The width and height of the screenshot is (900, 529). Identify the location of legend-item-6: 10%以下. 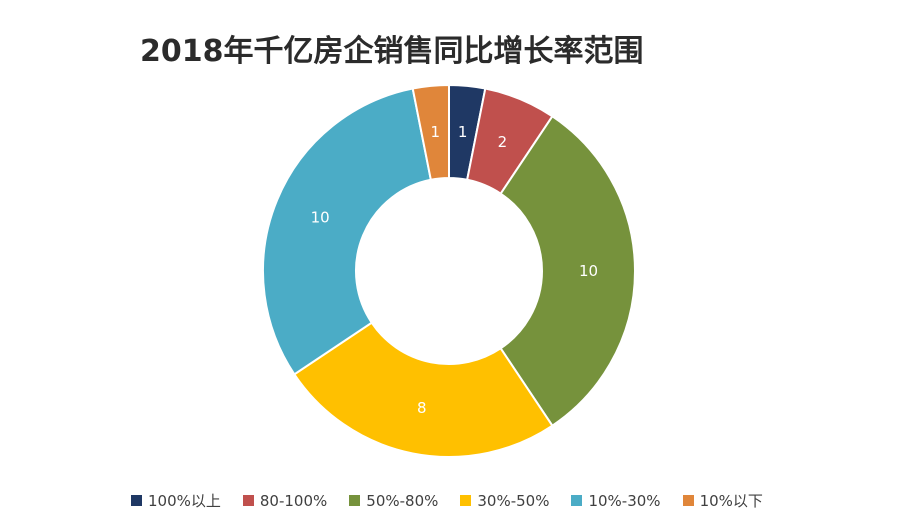
(722, 500).